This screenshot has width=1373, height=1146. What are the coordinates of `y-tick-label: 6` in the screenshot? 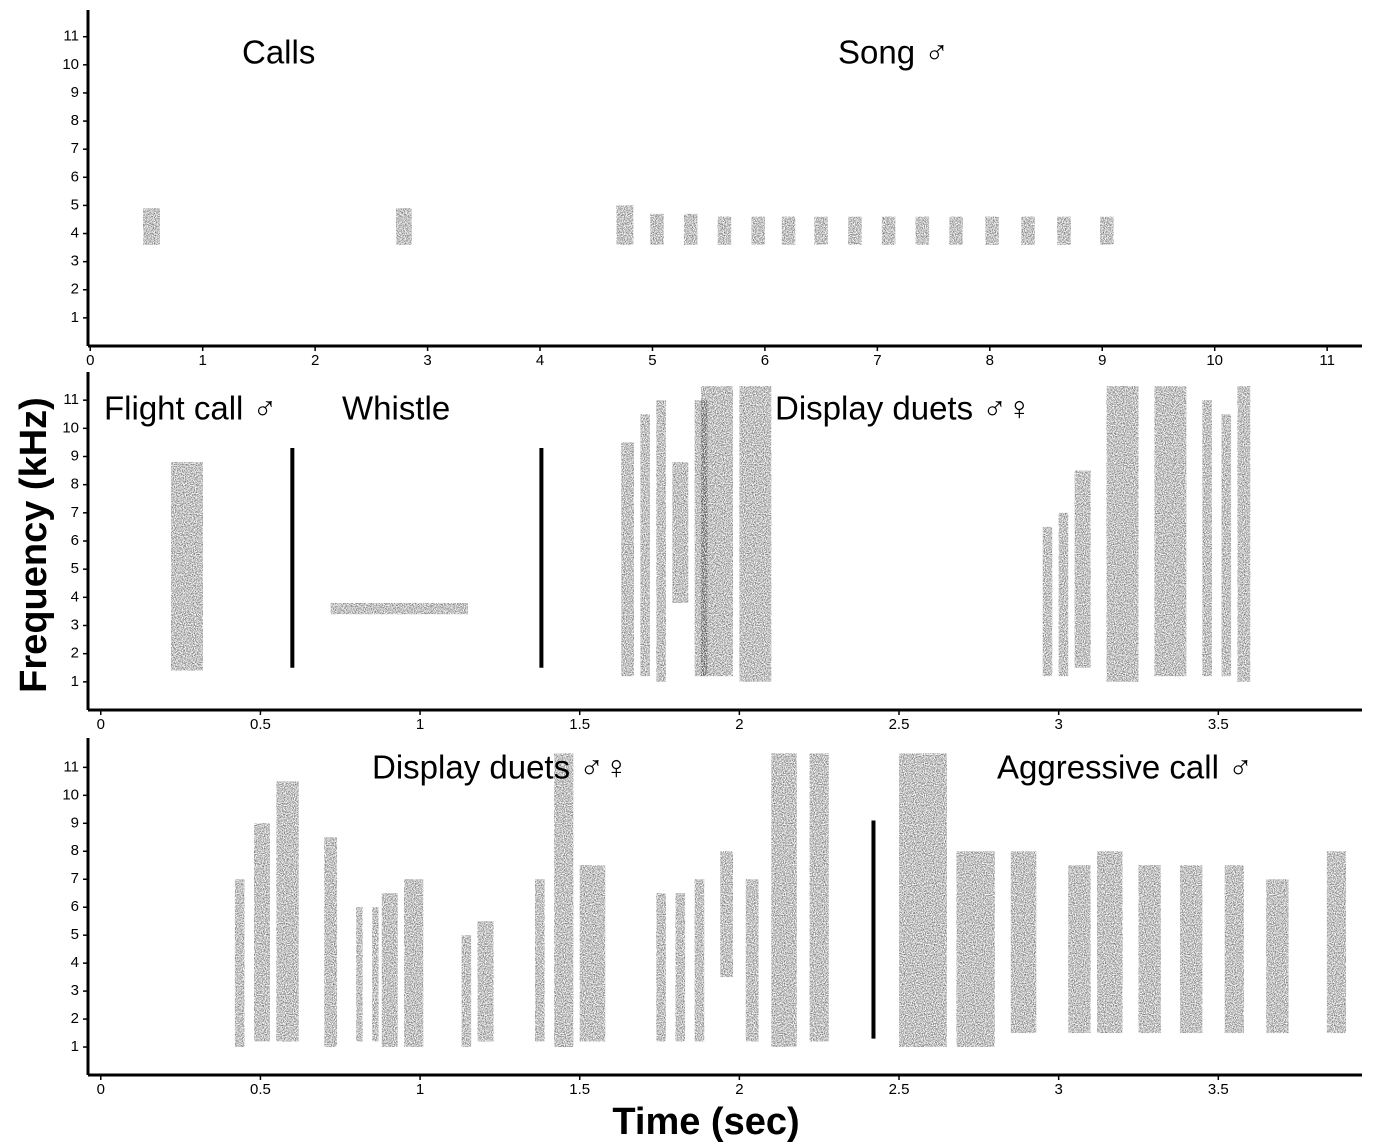 It's located at (75, 176).